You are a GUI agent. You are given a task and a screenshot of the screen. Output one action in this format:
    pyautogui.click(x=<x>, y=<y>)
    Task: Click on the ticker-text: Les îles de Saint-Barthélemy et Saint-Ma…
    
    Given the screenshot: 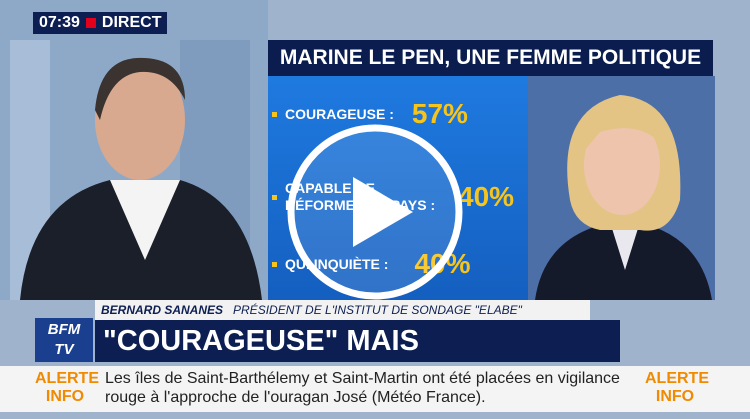 What is the action you would take?
    pyautogui.click(x=362, y=388)
    